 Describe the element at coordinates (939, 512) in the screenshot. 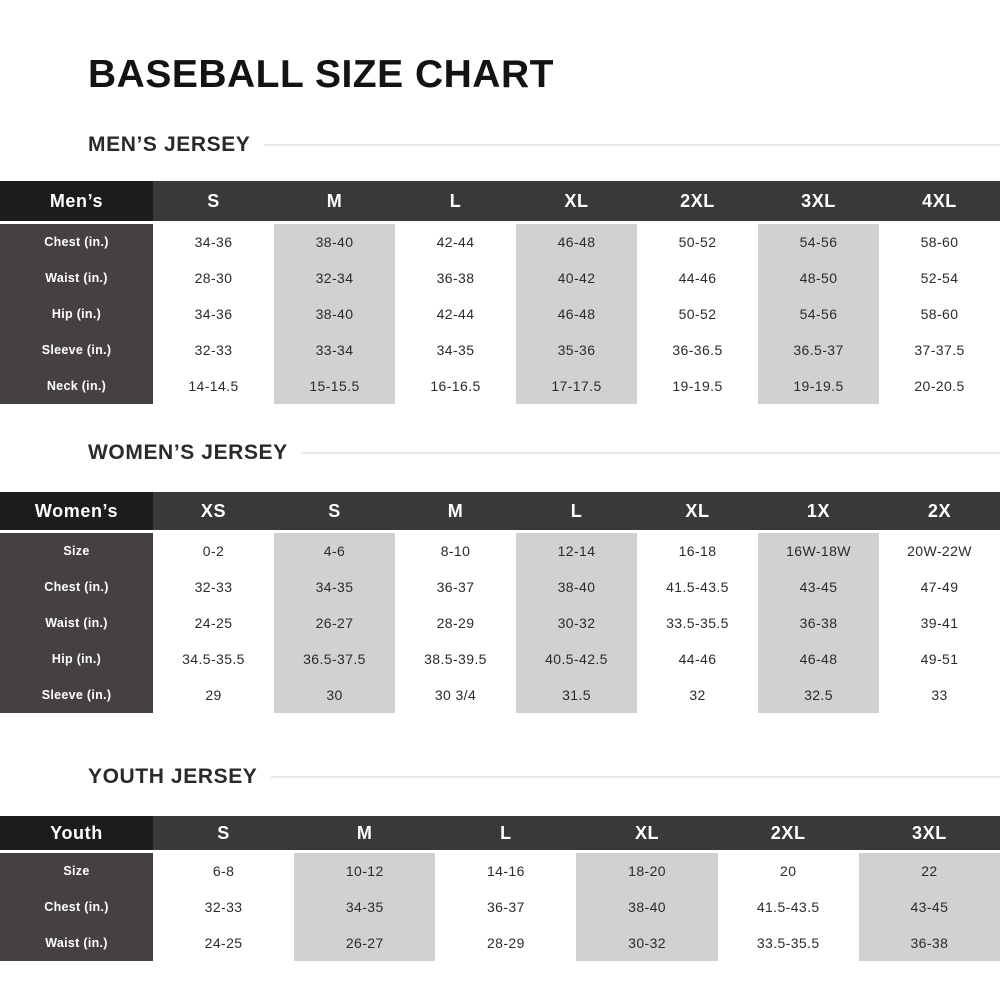

I see `womens-col-header-2x: 2X` at that location.